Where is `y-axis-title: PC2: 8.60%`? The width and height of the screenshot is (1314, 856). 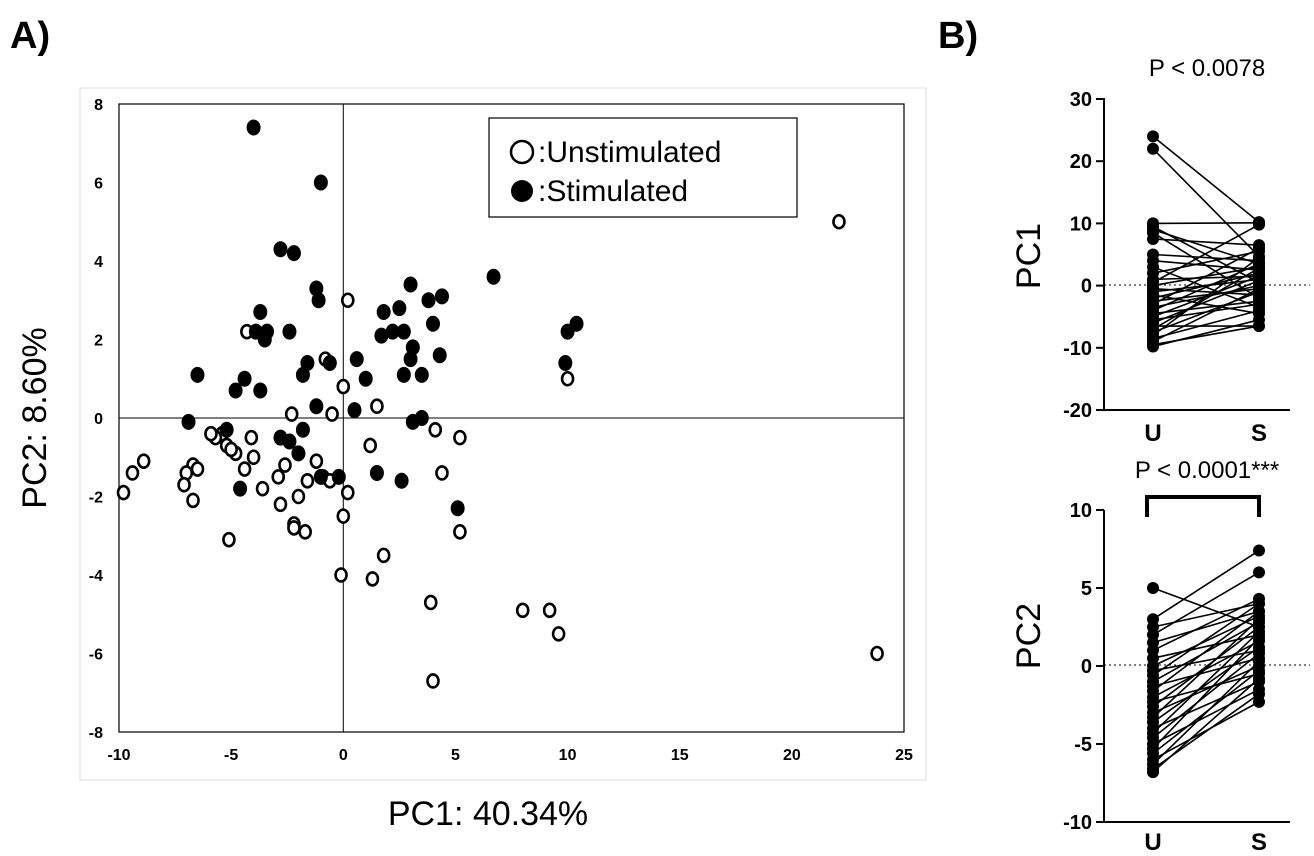 y-axis-title: PC2: 8.60% is located at coordinates (35, 417).